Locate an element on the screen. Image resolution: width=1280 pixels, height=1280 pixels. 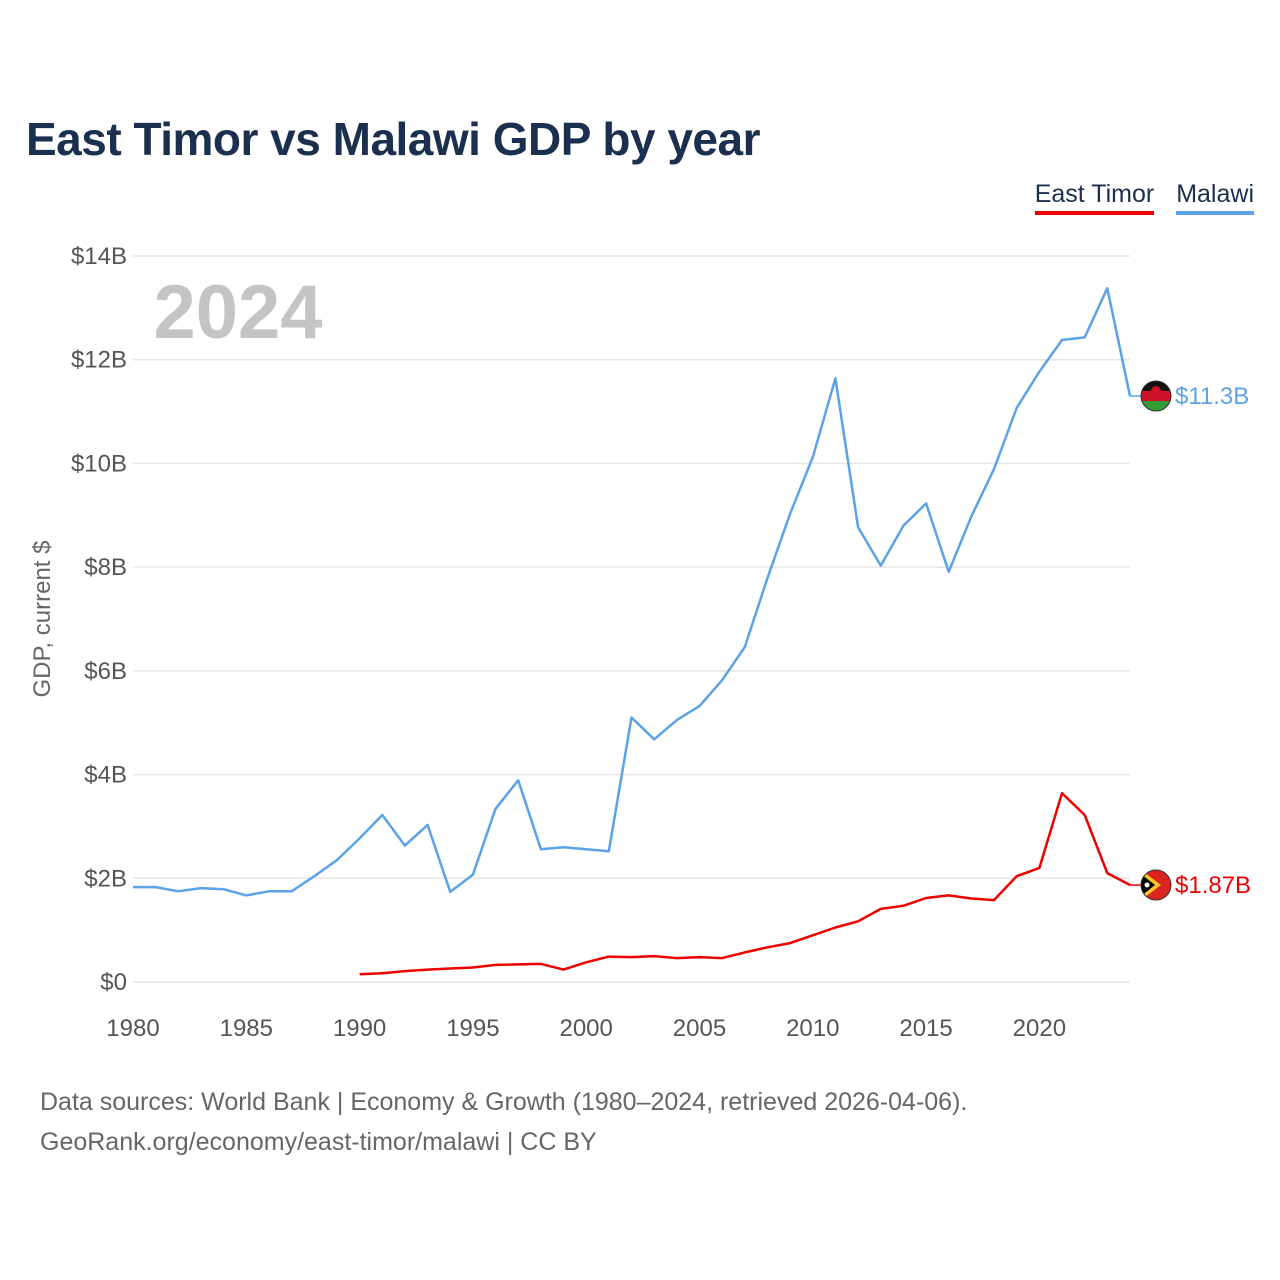
y-axis-label: GDP, current $ is located at coordinates (42, 619).